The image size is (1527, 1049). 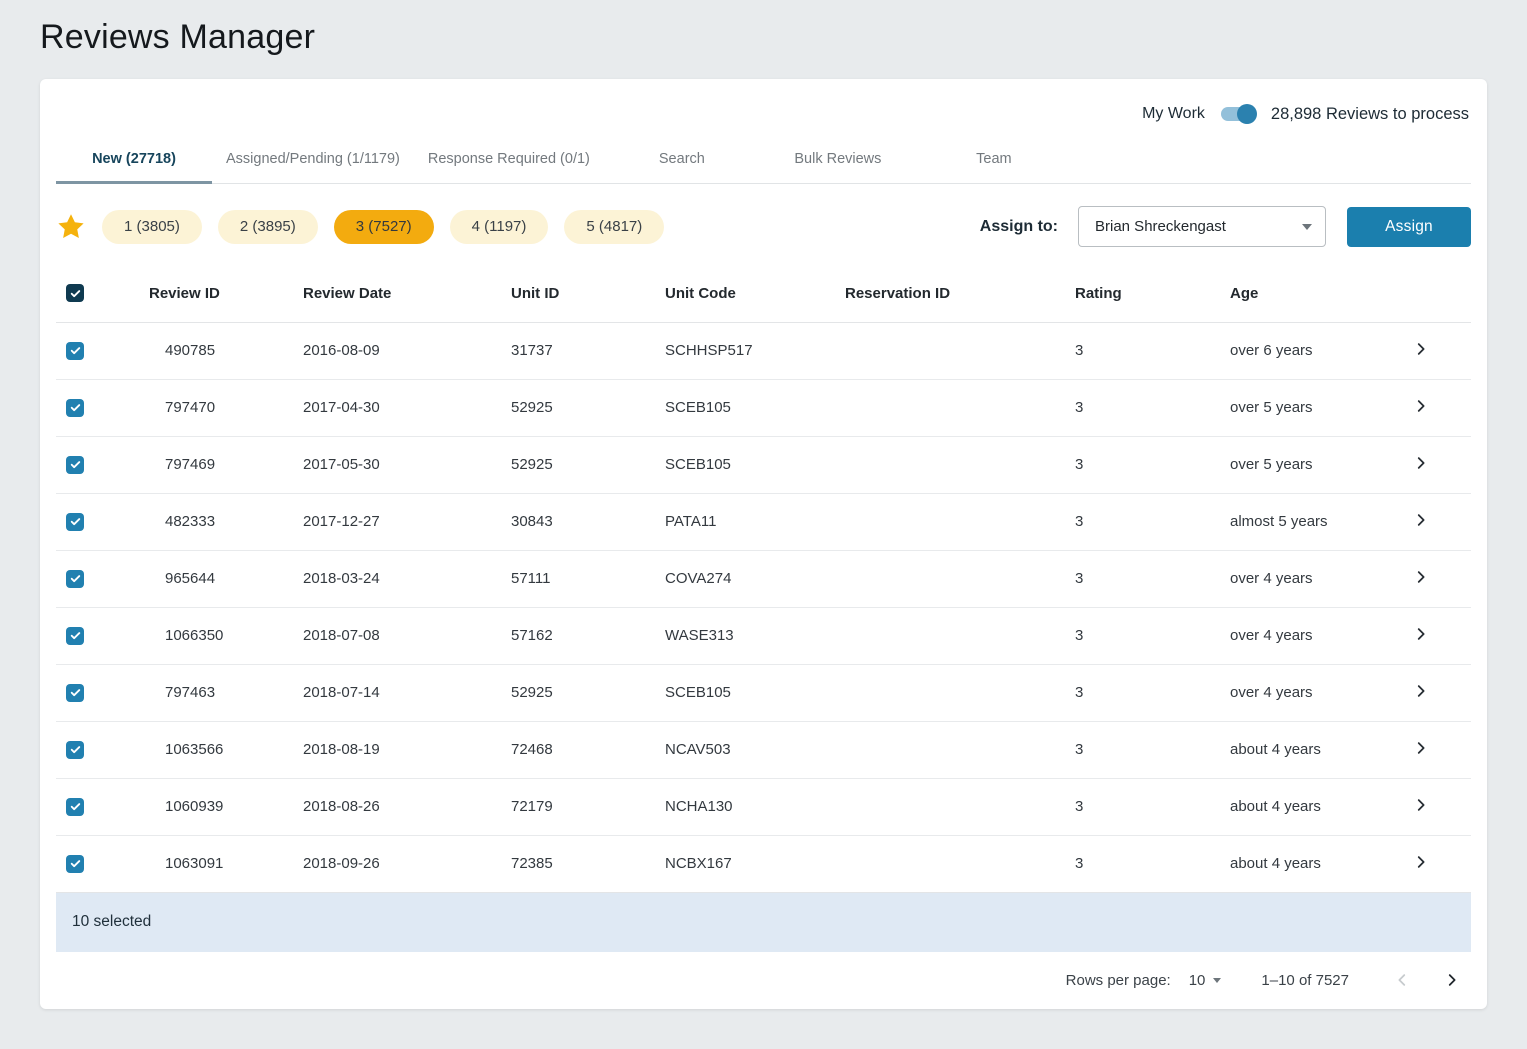 What do you see at coordinates (614, 226) in the screenshot?
I see `star-filter-chip-5: 5 (4817)` at bounding box center [614, 226].